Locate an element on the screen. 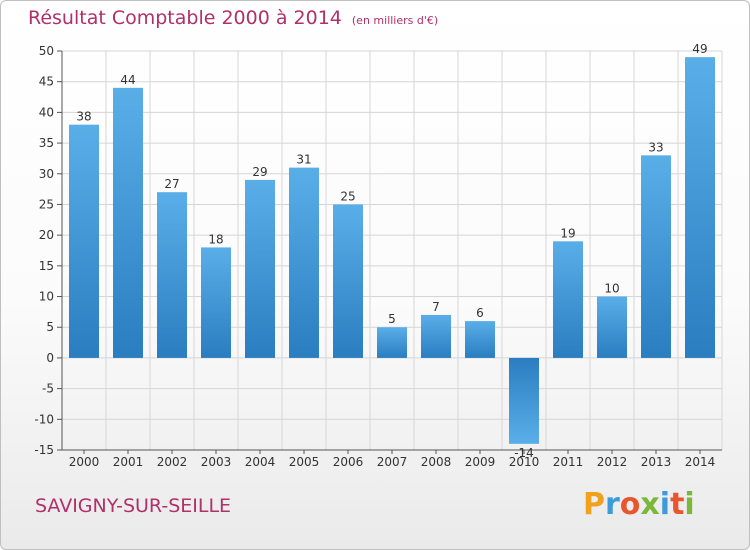 The width and height of the screenshot is (750, 550). data-label: 5 is located at coordinates (392, 319).